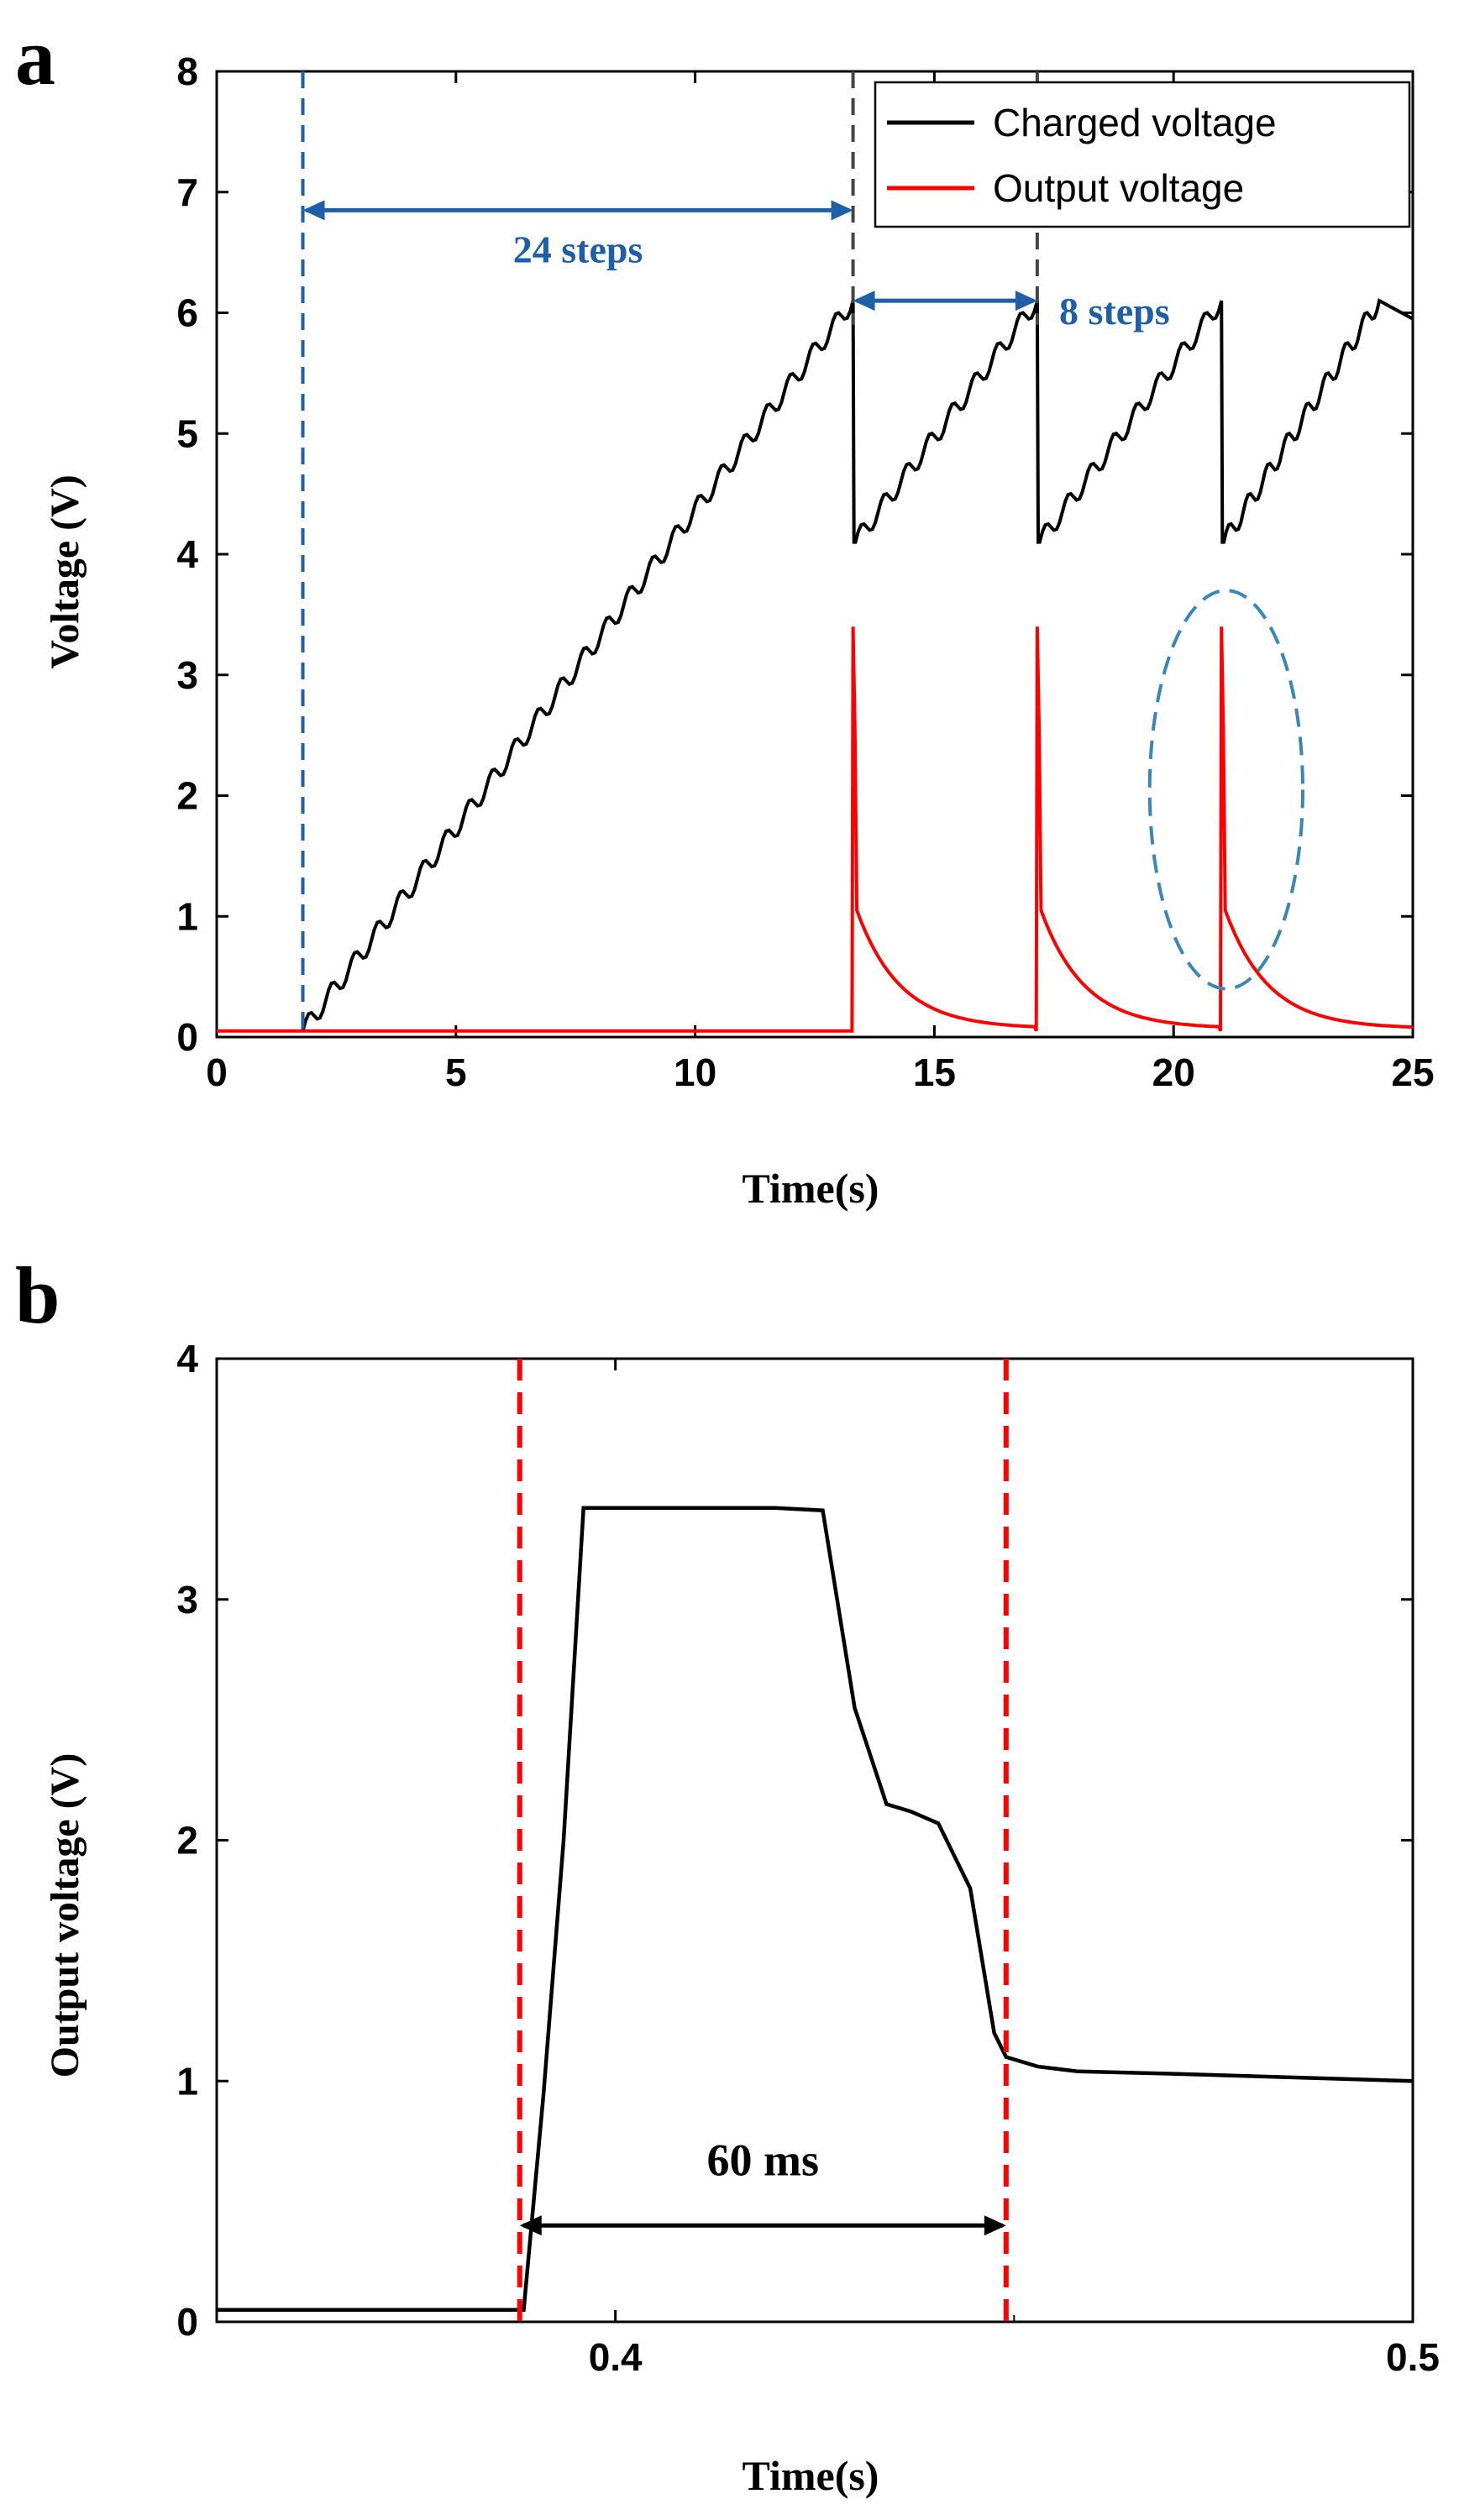 The image size is (1480, 2520). What do you see at coordinates (1173, 1072) in the screenshot?
I see `x-tick-label: 20` at bounding box center [1173, 1072].